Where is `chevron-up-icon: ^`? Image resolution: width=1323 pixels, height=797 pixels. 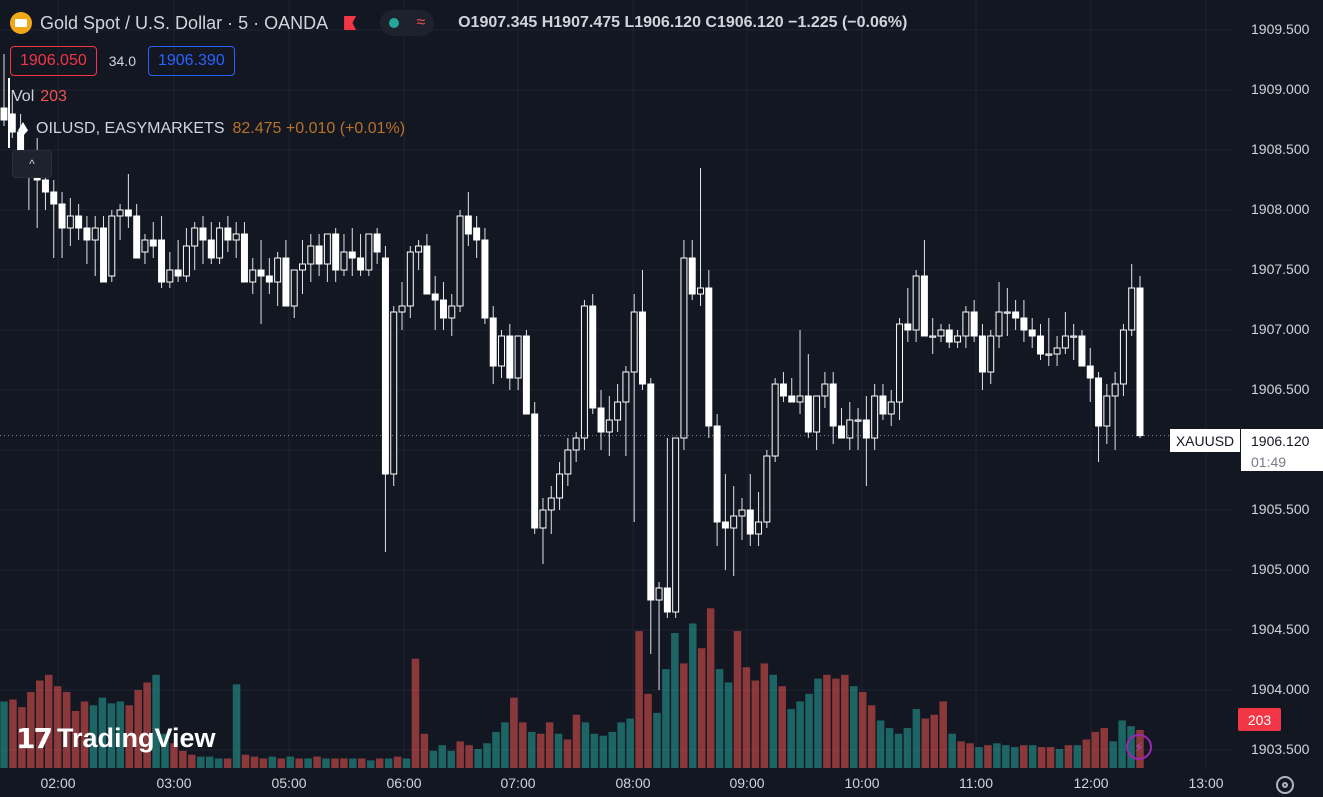
chevron-up-icon: ^ is located at coordinates (32, 164).